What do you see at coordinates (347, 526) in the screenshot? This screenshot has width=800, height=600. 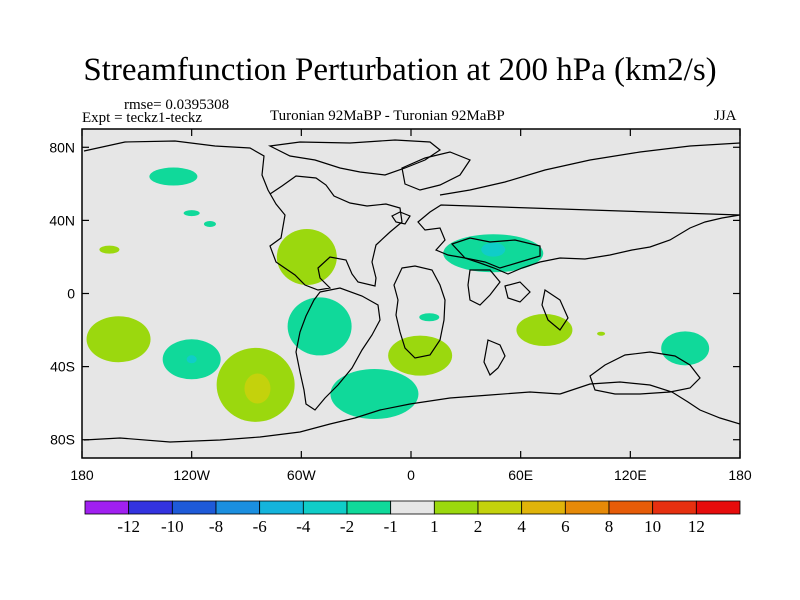 I see `colorbar-label: -2` at bounding box center [347, 526].